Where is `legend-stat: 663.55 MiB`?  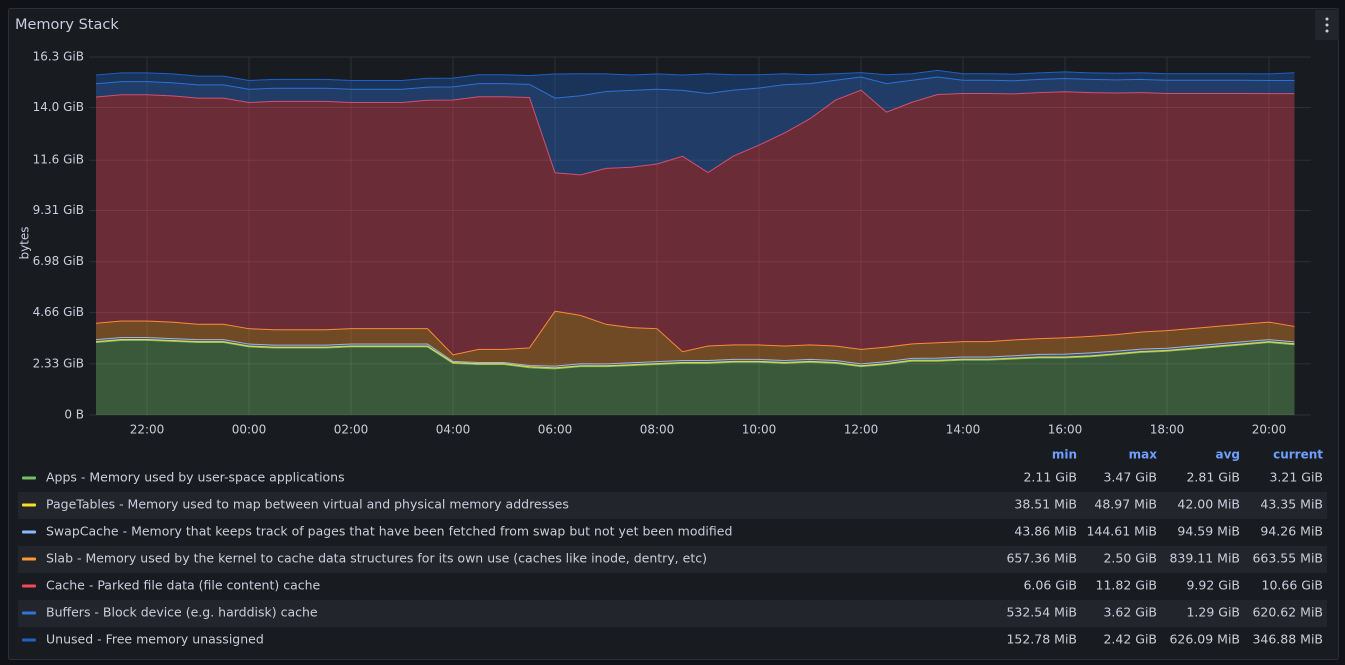 legend-stat: 663.55 MiB is located at coordinates (1287, 558).